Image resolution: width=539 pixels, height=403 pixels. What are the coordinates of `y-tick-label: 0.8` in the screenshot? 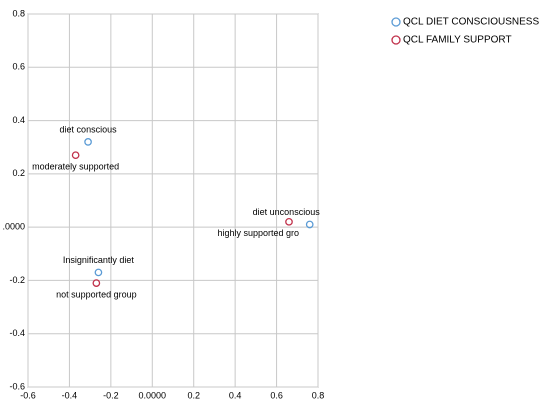 It's located at (18, 13).